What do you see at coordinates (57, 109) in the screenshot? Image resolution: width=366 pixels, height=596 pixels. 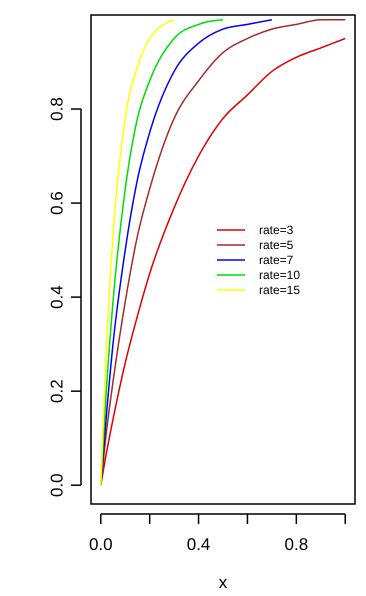 I see `y-tick-label: 0.8` at bounding box center [57, 109].